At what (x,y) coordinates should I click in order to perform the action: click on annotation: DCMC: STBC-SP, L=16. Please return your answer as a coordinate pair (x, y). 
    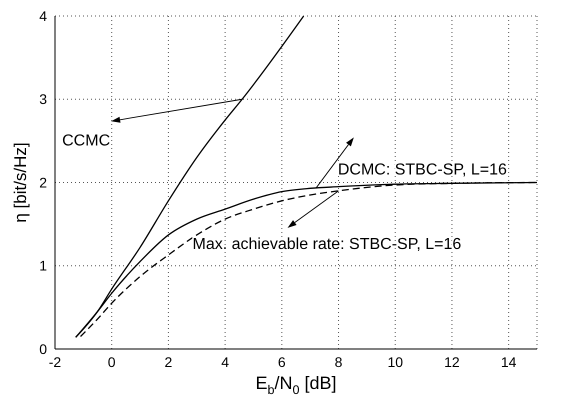
    Looking at the image, I should click on (423, 169).